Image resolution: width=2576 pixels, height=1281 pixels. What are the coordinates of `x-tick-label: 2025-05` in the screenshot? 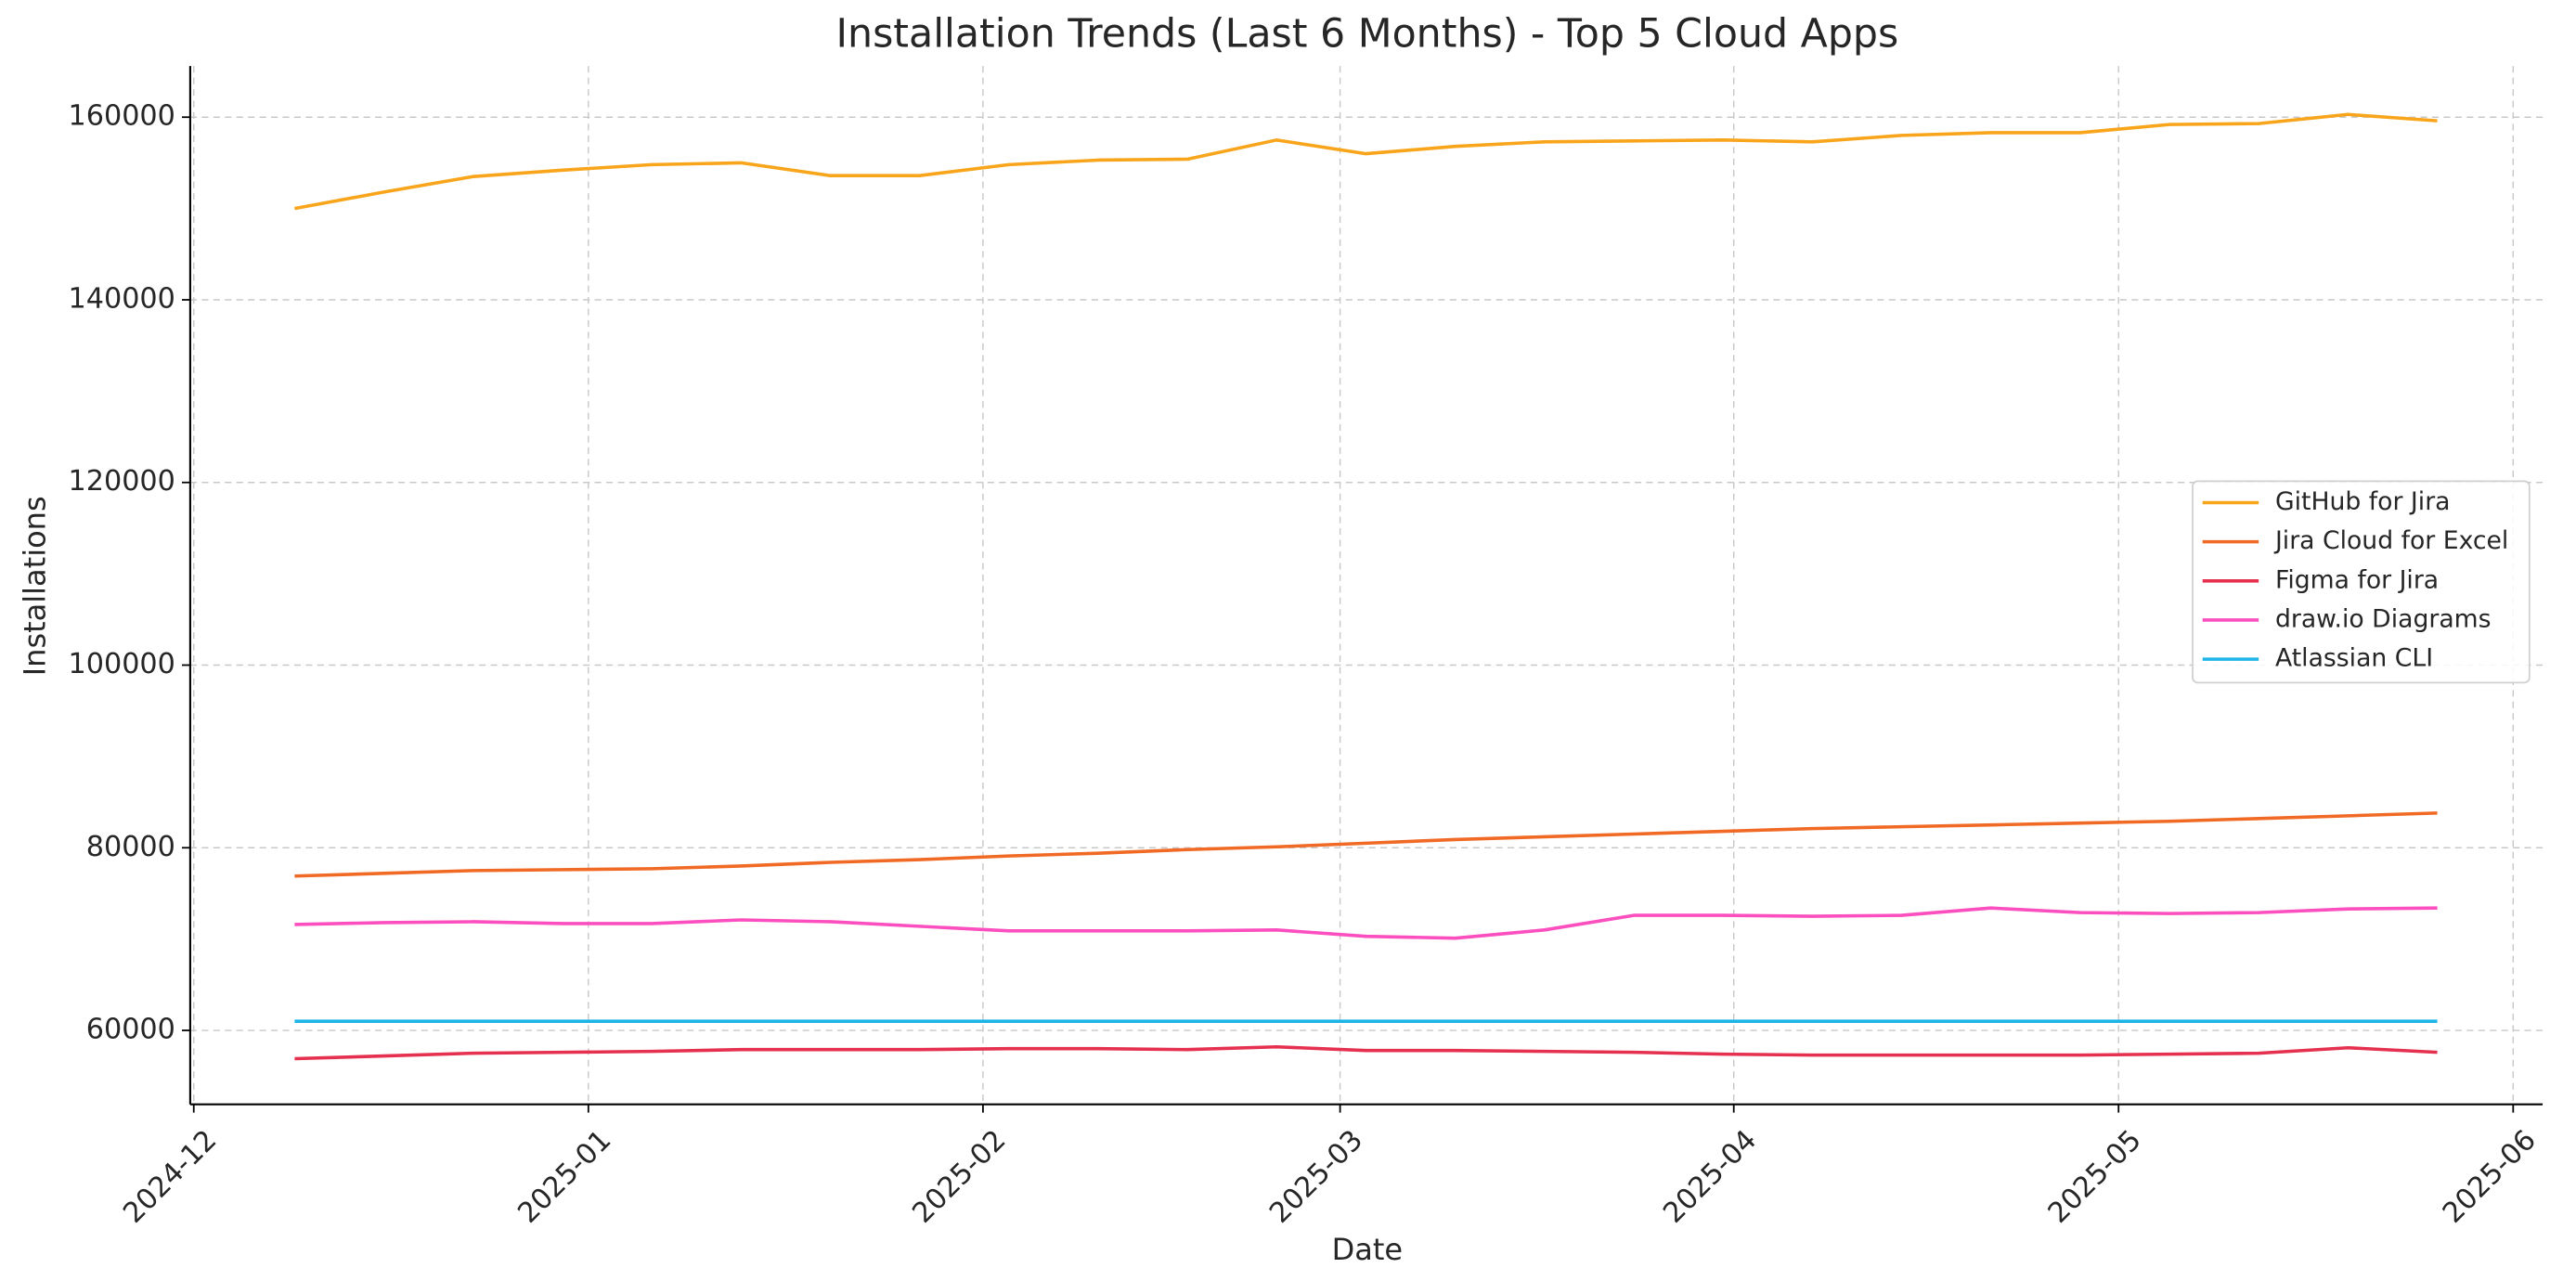 It's located at (2095, 1177).